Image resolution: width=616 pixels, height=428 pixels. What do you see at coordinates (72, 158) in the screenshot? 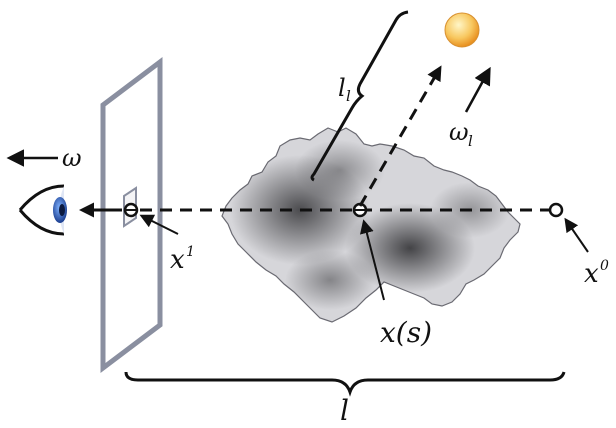
I see `view-direction-label: ω` at bounding box center [72, 158].